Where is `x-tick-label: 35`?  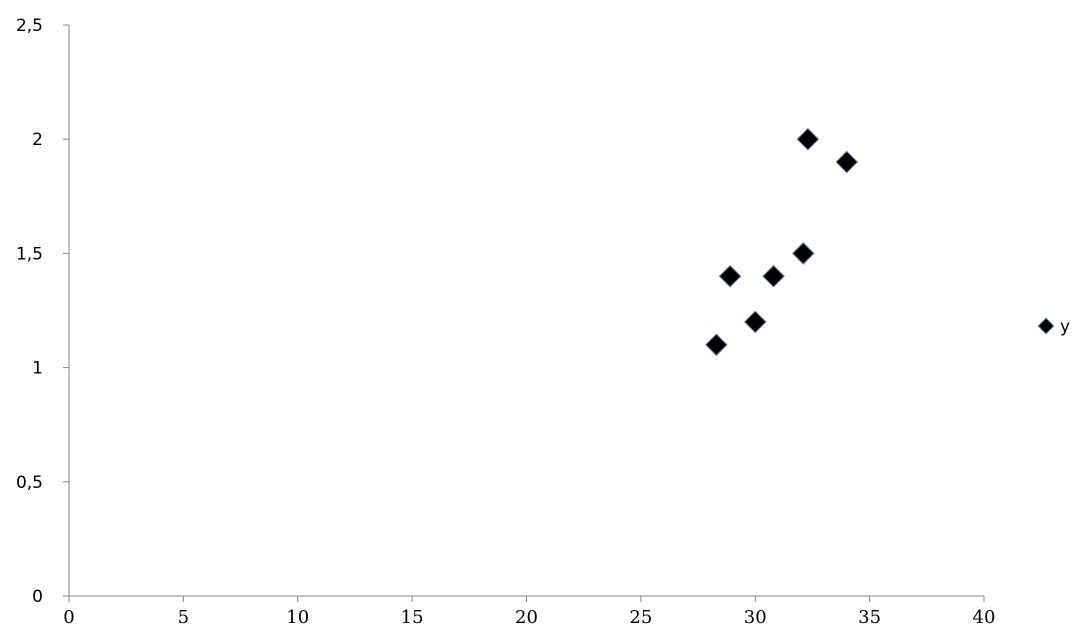
x-tick-label: 35 is located at coordinates (869, 617).